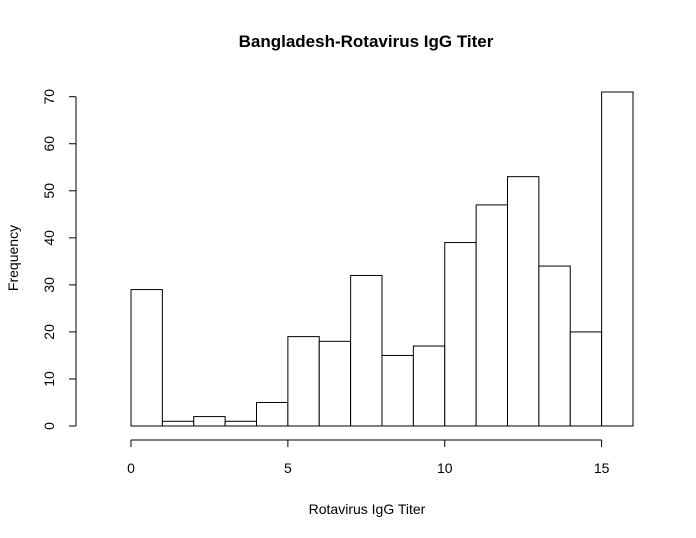 This screenshot has width=696, height=538. I want to click on y-tick-label: 0, so click(49, 426).